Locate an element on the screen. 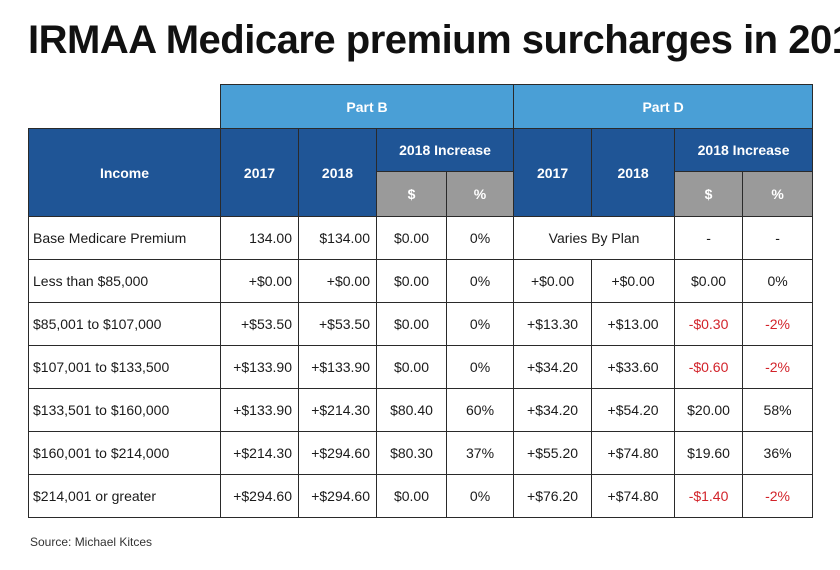  part-d-increase-percent-cell: 36% is located at coordinates (778, 453).